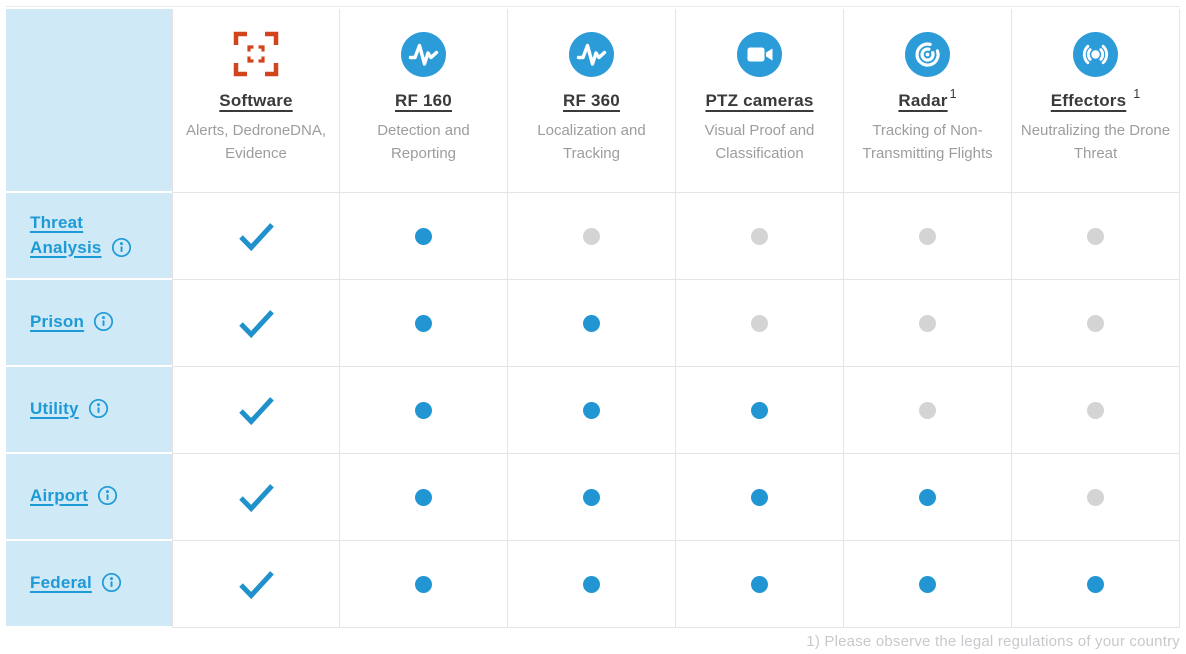 Image resolution: width=1186 pixels, height=654 pixels. I want to click on product-subtitle: Alerts, DedroneDNA, Evidence, so click(256, 142).